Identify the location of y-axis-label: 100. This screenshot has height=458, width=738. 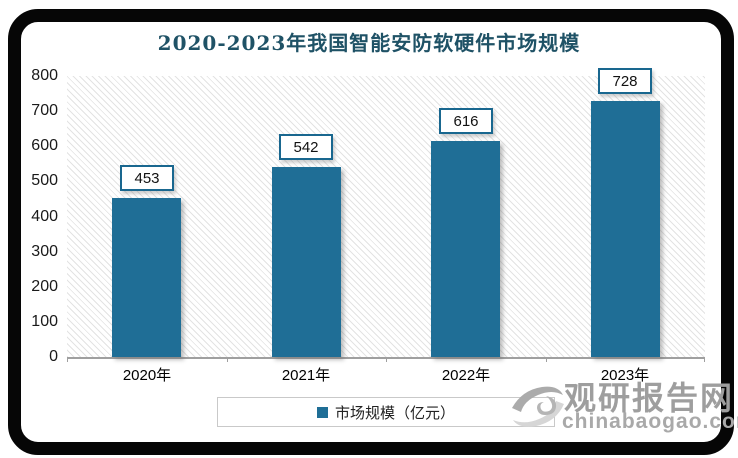
(44, 321).